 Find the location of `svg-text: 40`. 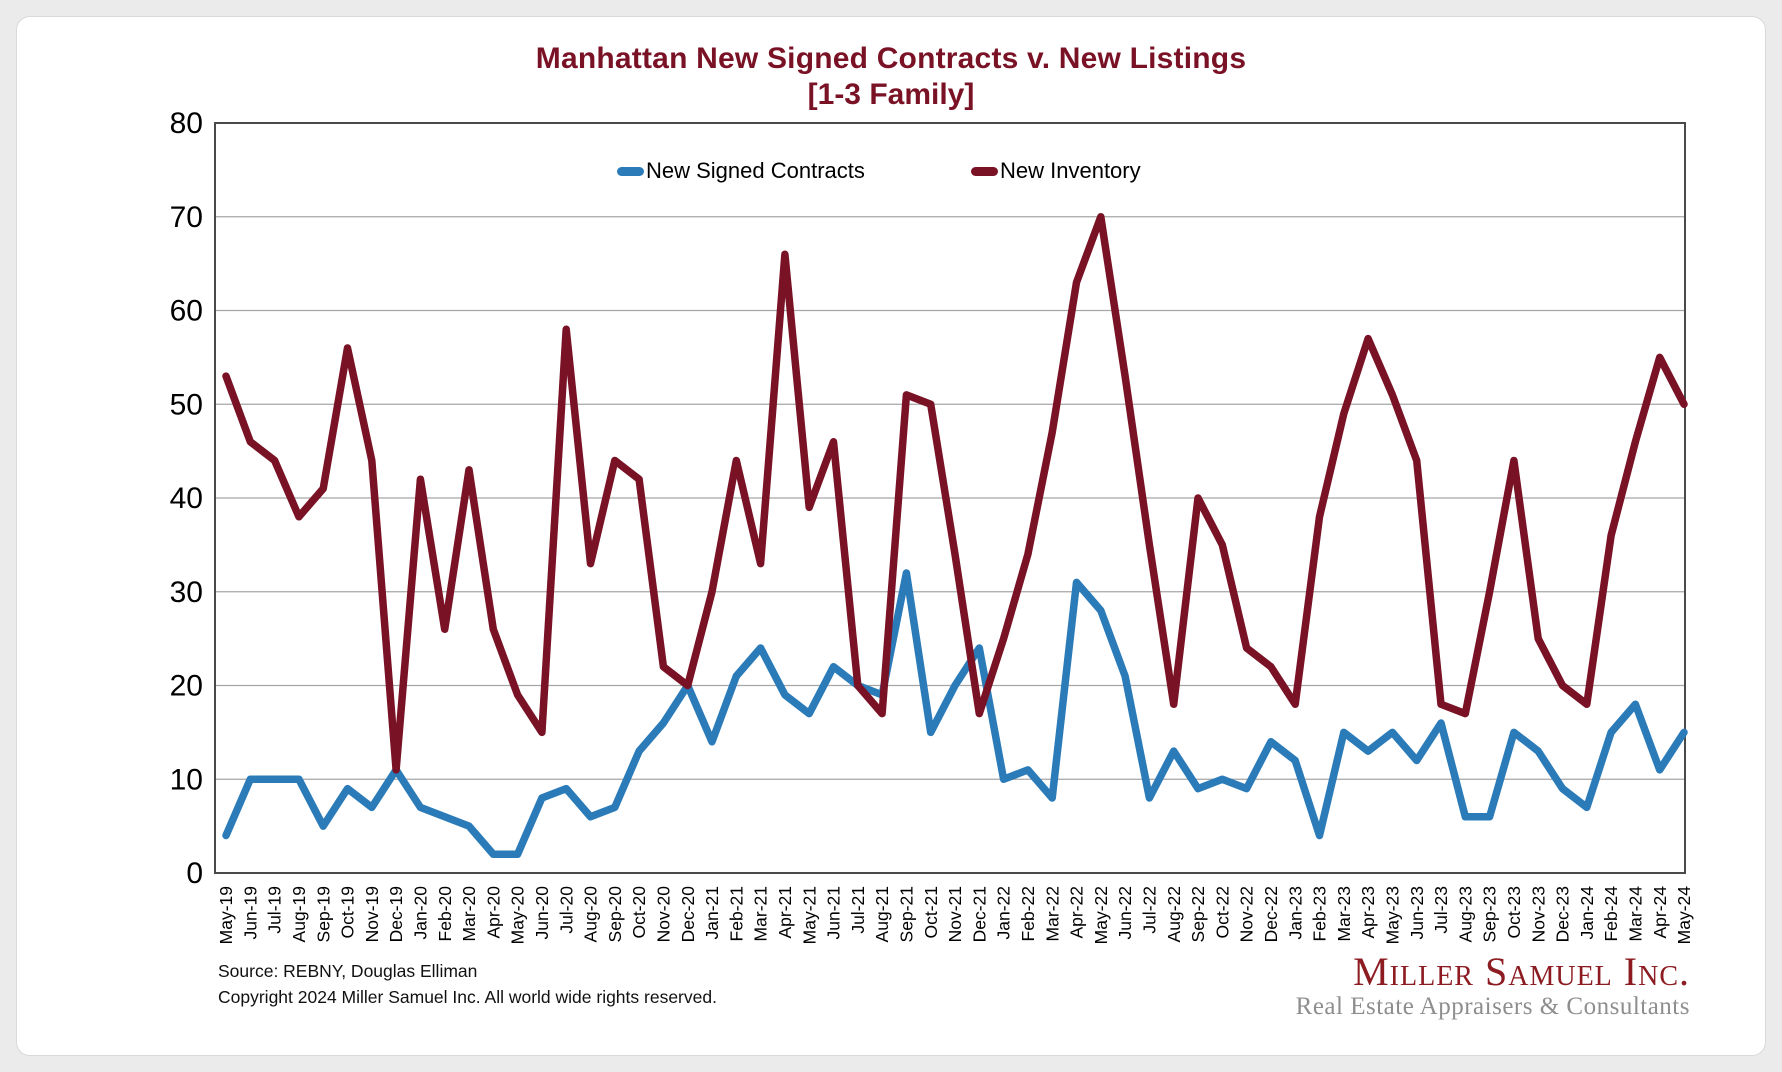

svg-text: 40 is located at coordinates (186, 498).